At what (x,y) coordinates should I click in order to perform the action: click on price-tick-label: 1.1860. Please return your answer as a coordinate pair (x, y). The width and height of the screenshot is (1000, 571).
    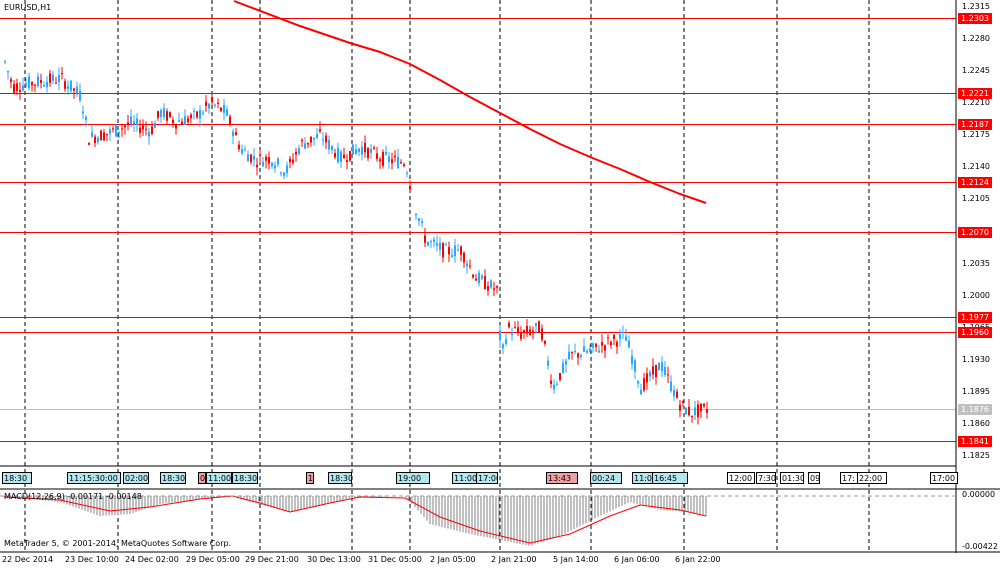
    Looking at the image, I should click on (976, 423).